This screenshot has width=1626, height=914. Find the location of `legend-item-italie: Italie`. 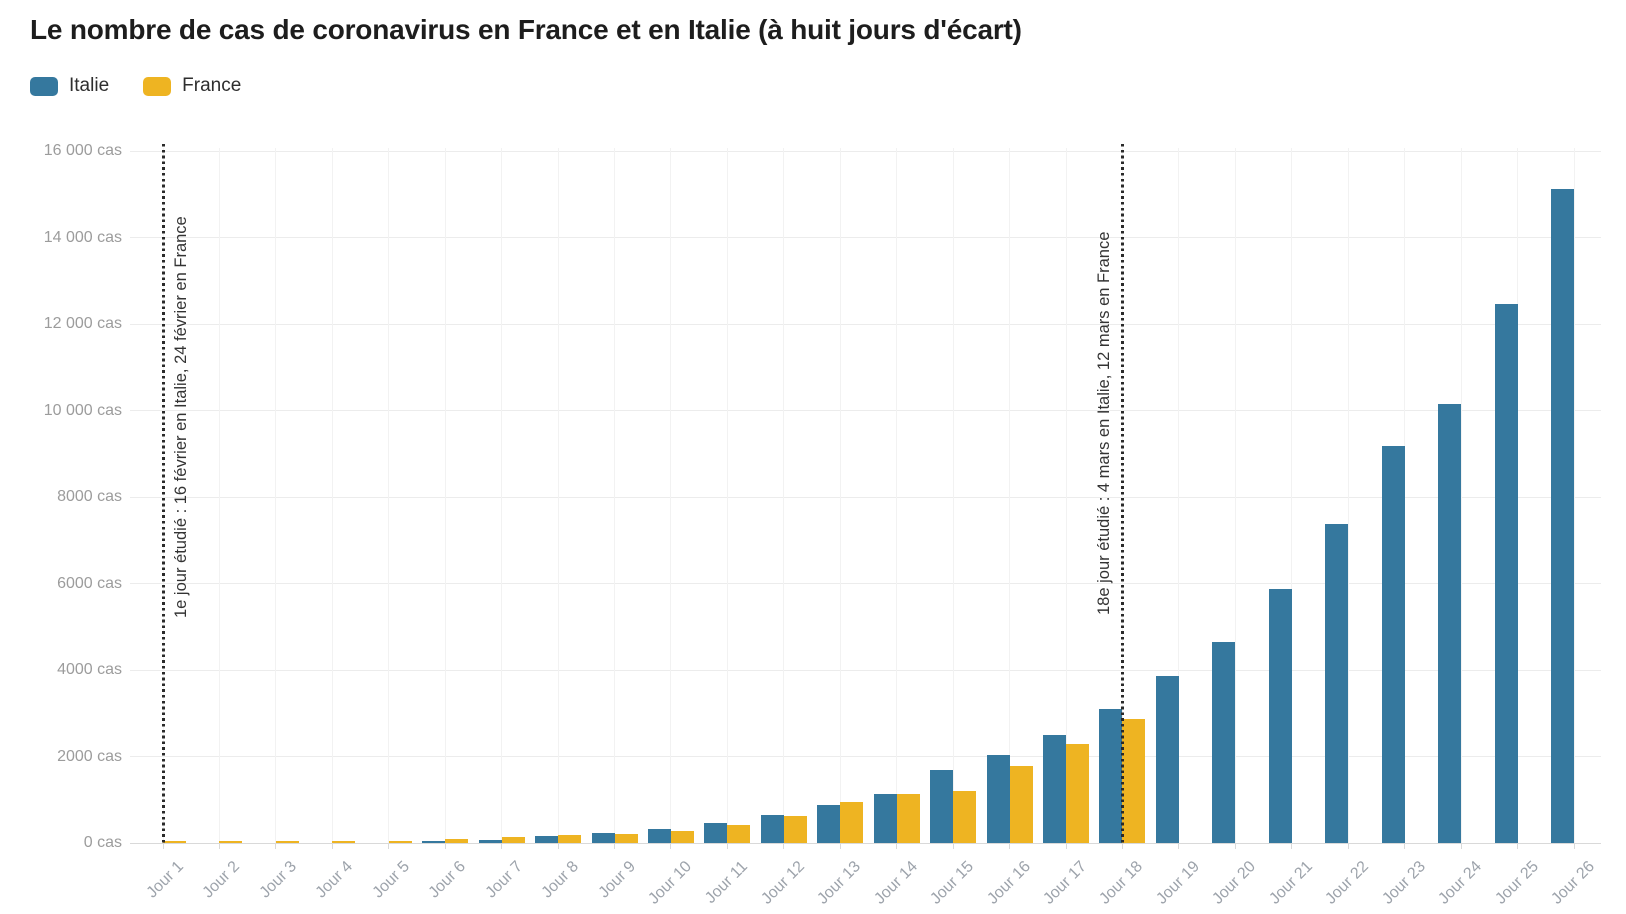

legend-item-italie: Italie is located at coordinates (69, 86).